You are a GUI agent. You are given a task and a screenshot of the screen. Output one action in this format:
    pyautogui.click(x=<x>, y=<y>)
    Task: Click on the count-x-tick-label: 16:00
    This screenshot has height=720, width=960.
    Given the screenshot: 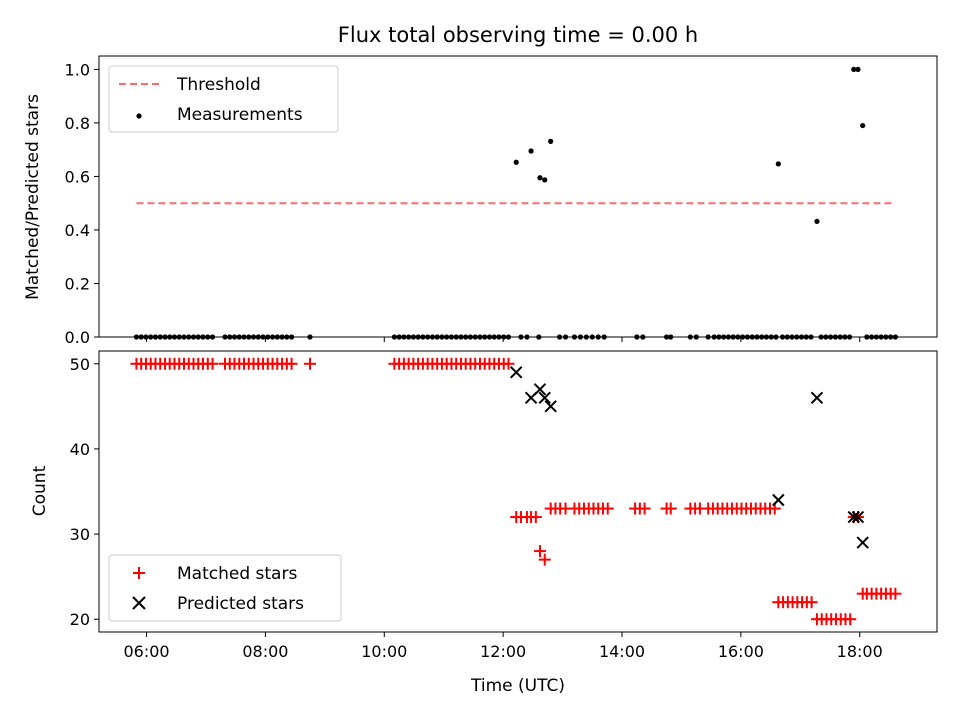 What is the action you would take?
    pyautogui.click(x=741, y=651)
    